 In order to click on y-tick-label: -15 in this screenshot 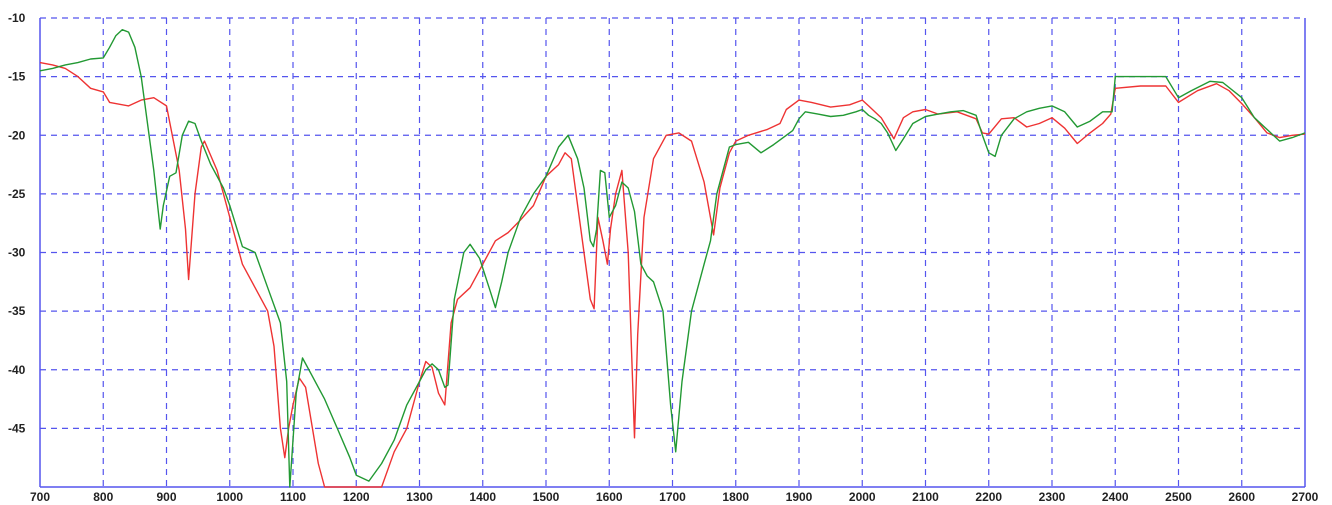, I will do `click(17, 77)`.